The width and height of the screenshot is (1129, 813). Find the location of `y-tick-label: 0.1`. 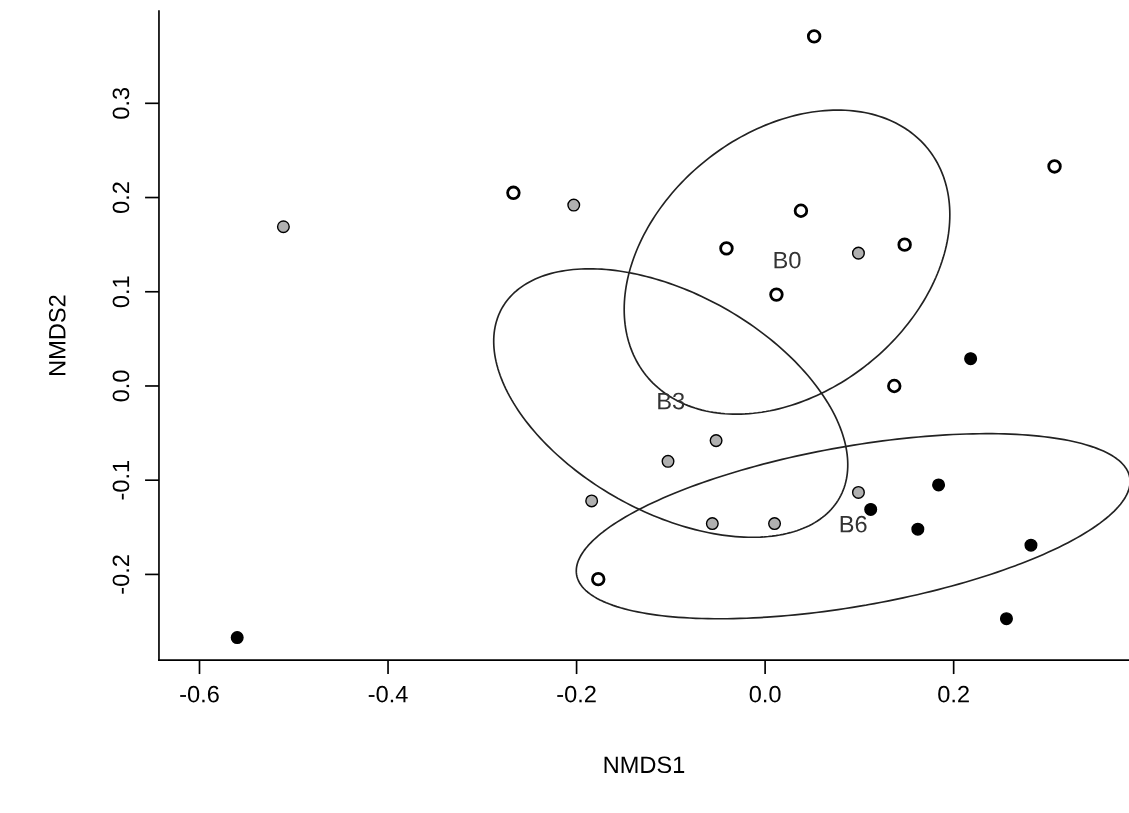

y-tick-label: 0.1 is located at coordinates (121, 292).